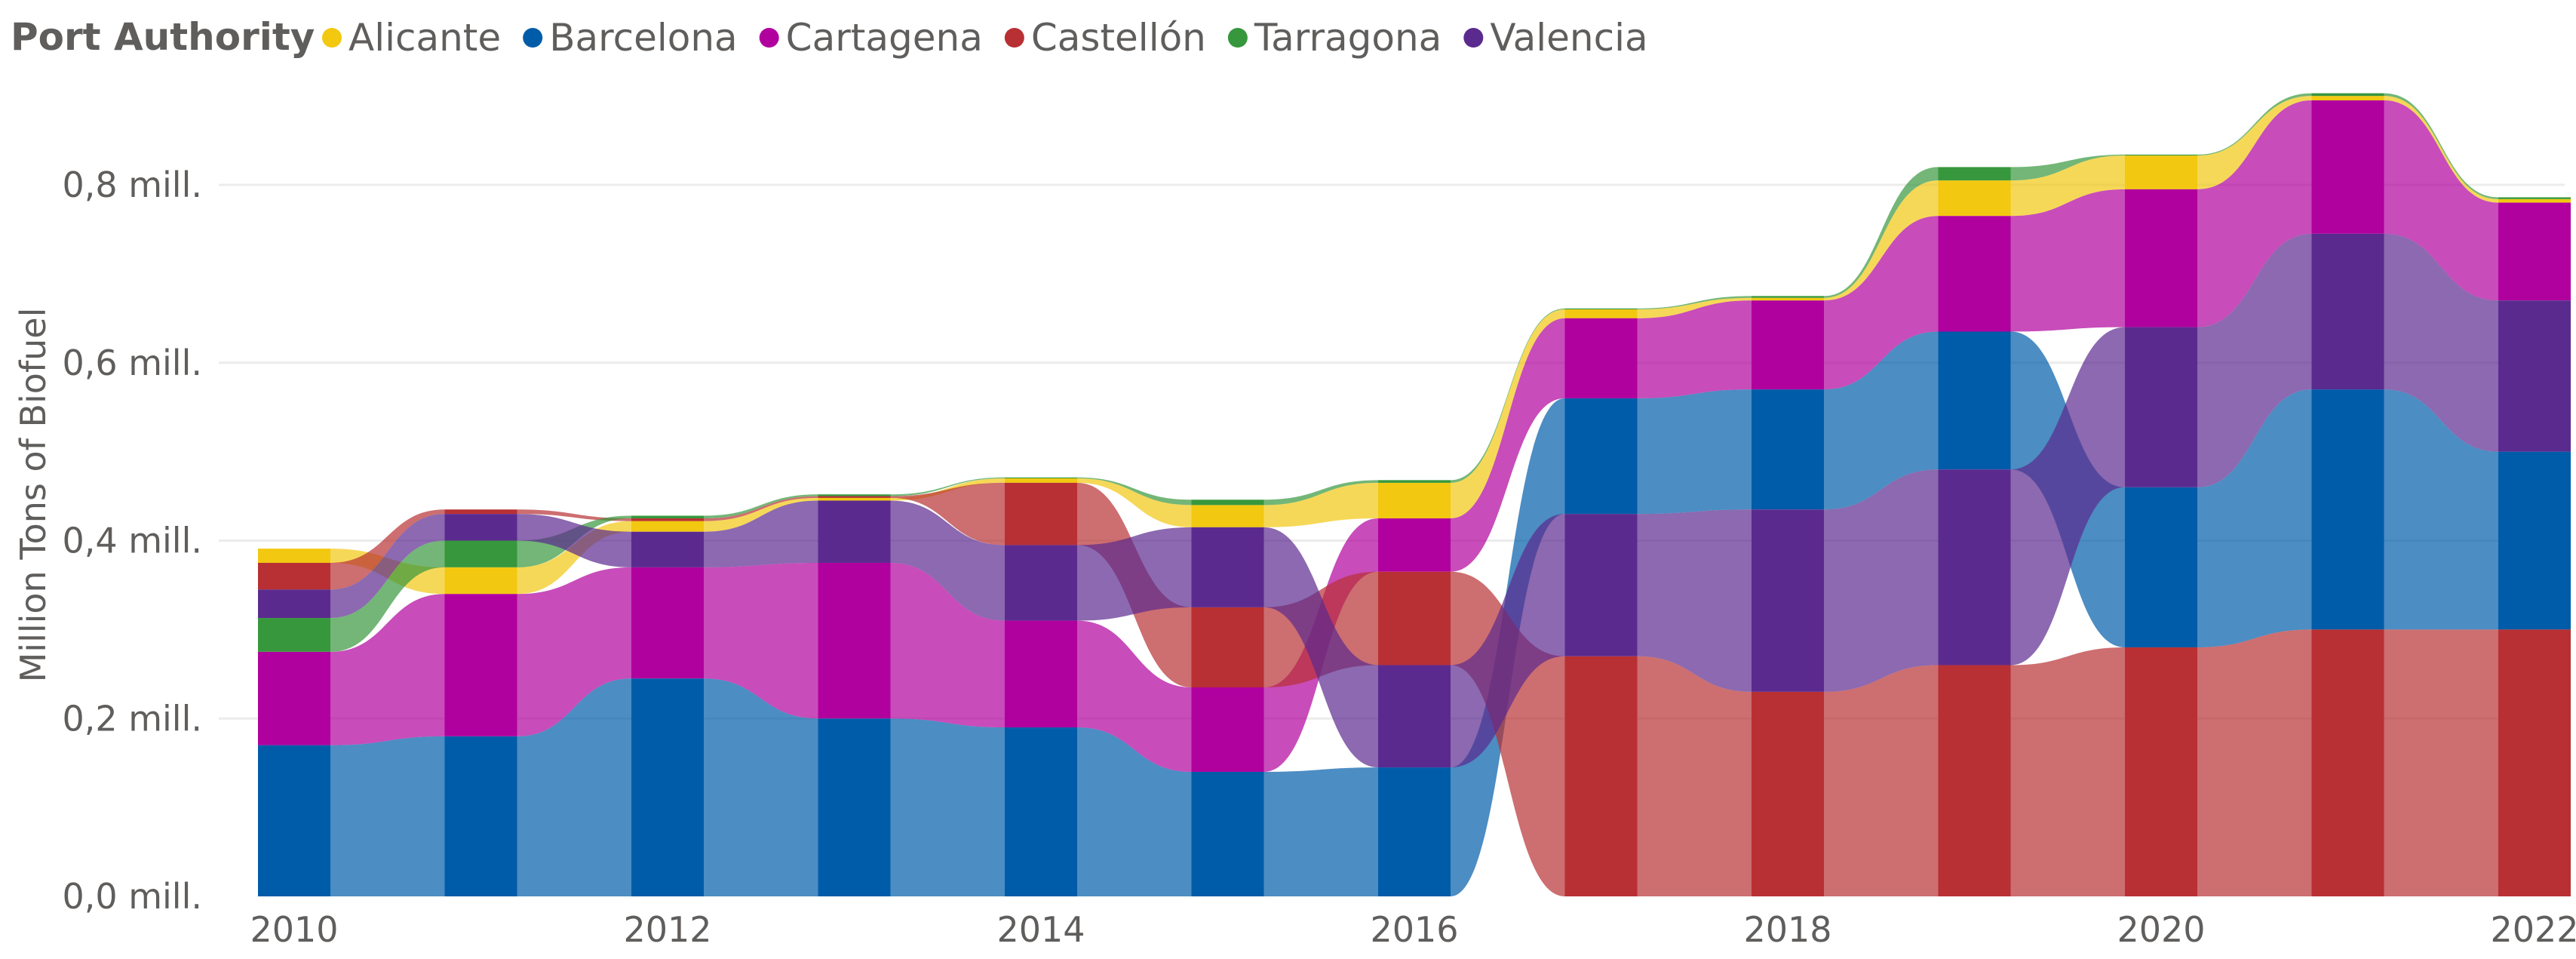 This screenshot has height=959, width=2576. Describe the element at coordinates (1041, 583) in the screenshot. I see `bar-valencia-2014` at that location.